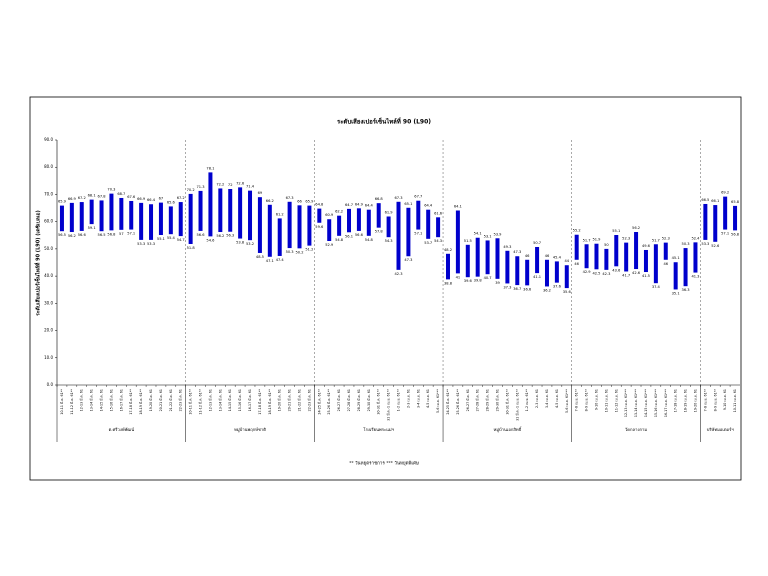 This screenshot has width=768, height=576. I want to click on value-label: 47.3, so click(408, 260).